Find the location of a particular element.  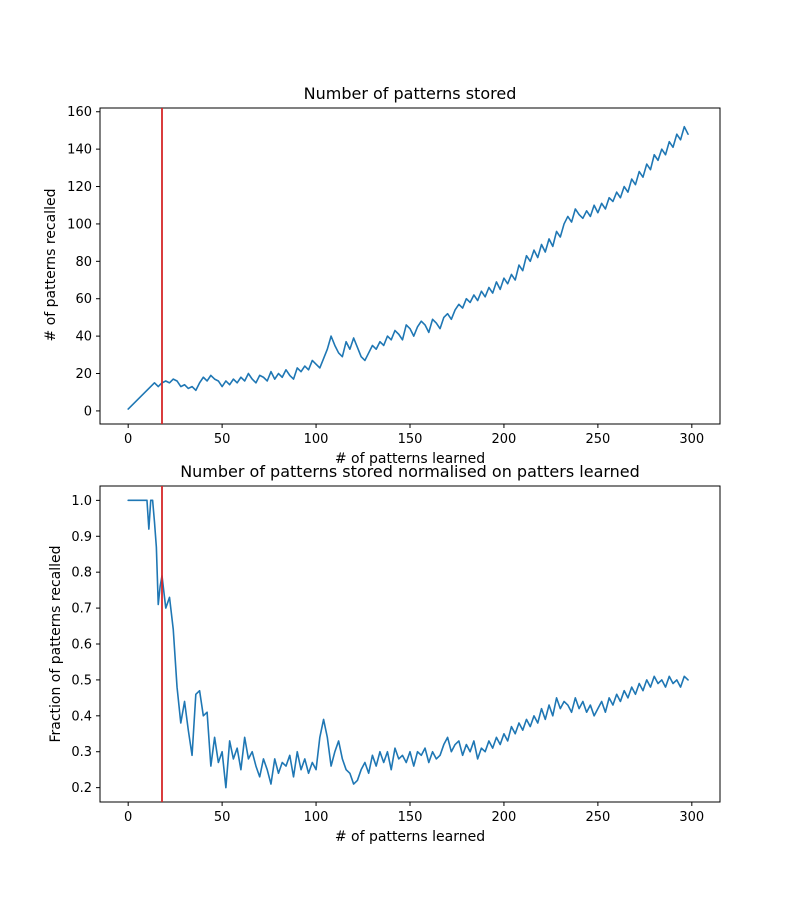

y-tick-label: 160 is located at coordinates (79, 112).